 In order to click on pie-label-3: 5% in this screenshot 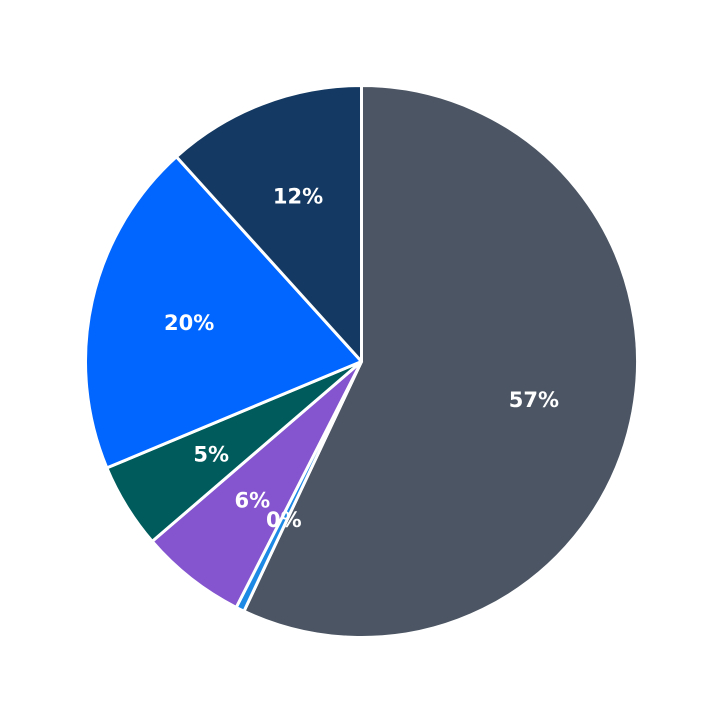, I will do `click(211, 454)`.